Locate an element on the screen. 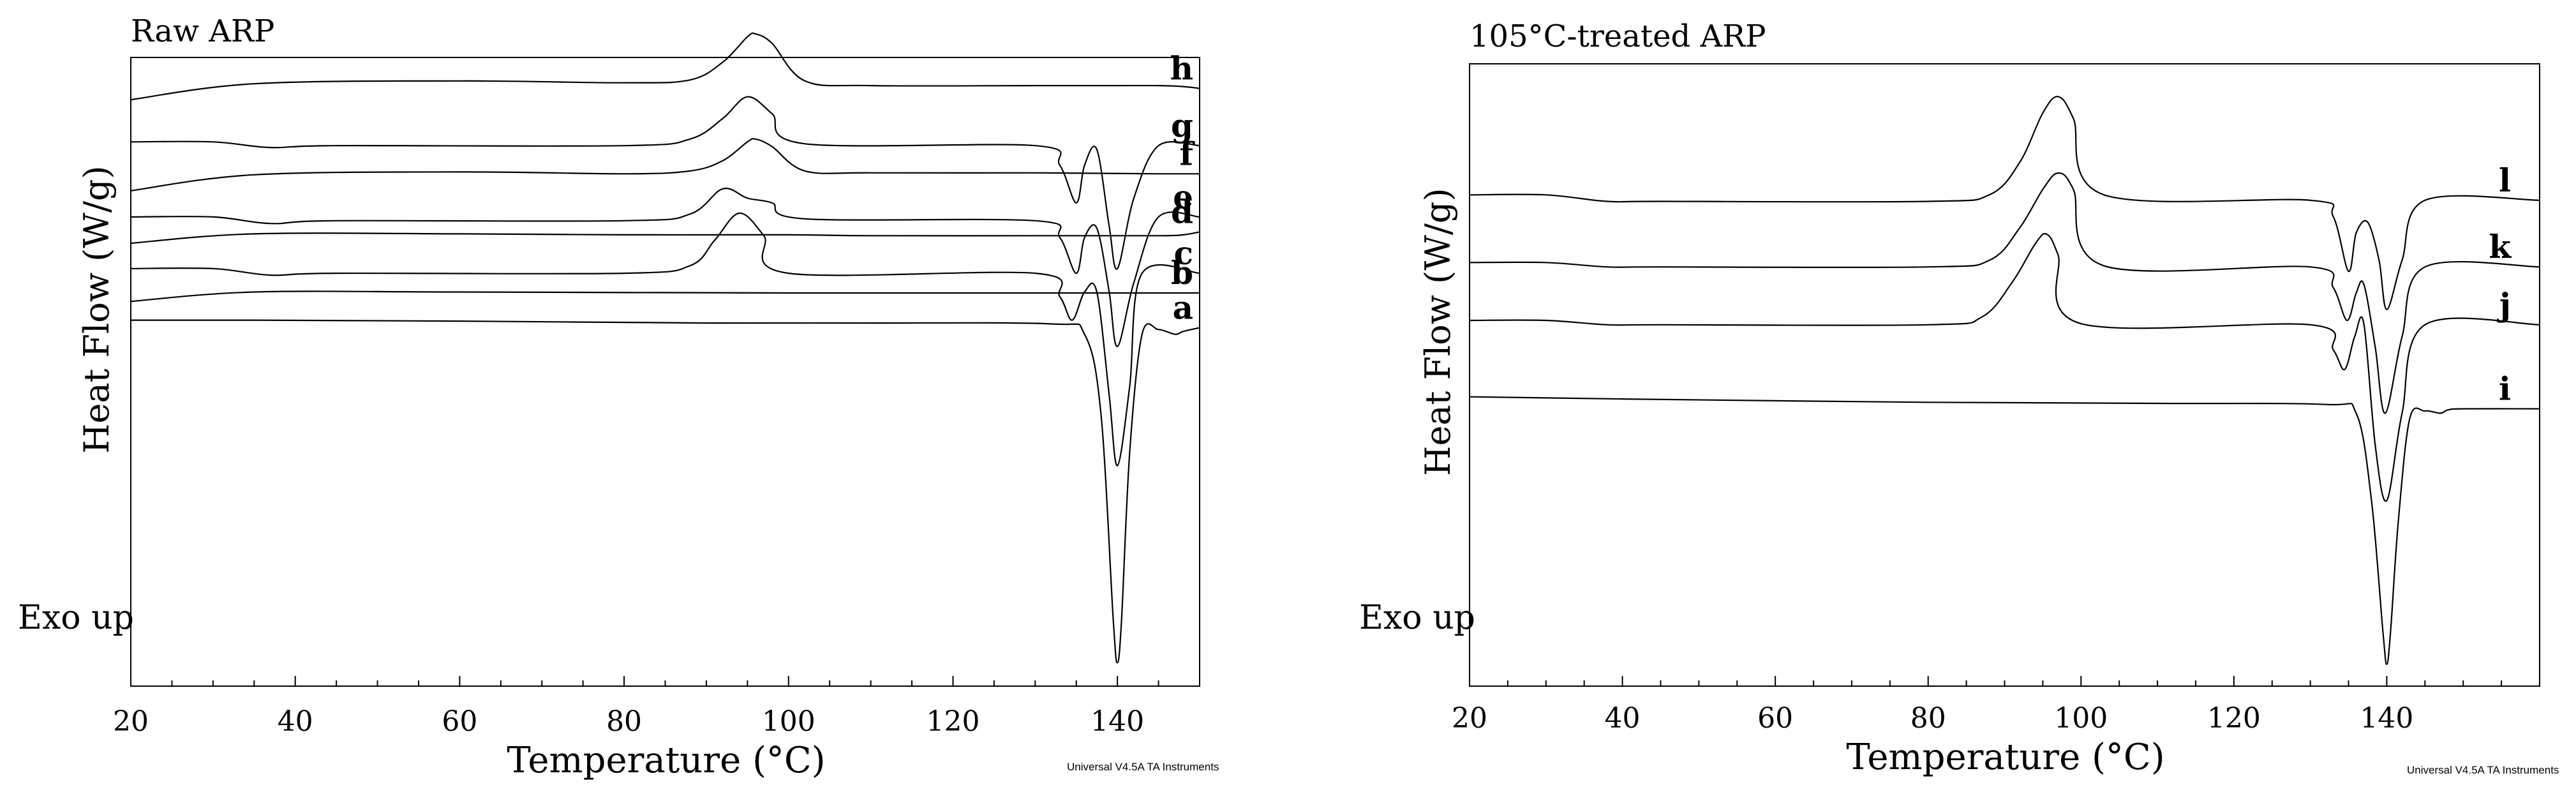 The image size is (2576, 794). chart-title: Raw ARP is located at coordinates (202, 31).